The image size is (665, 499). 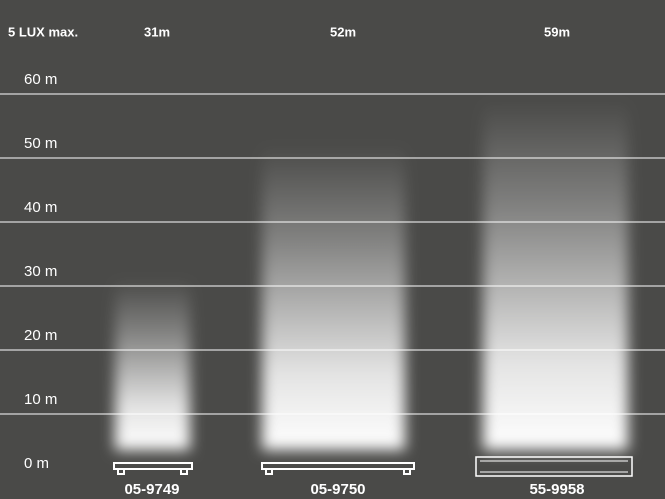 I want to click on x-tick-label: 55-9958, so click(x=556, y=489).